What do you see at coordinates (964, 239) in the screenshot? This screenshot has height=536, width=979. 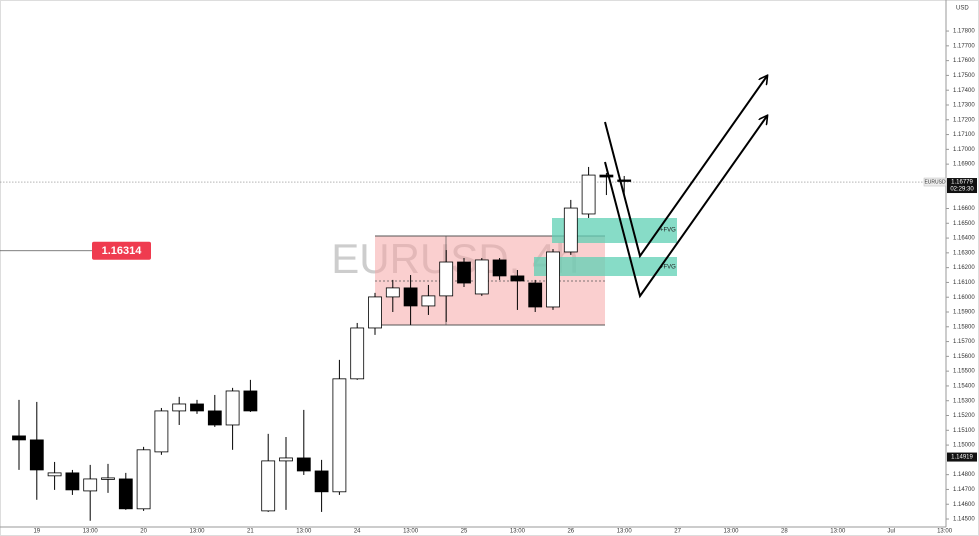 I see `y-tick-label: 1.16400` at bounding box center [964, 239].